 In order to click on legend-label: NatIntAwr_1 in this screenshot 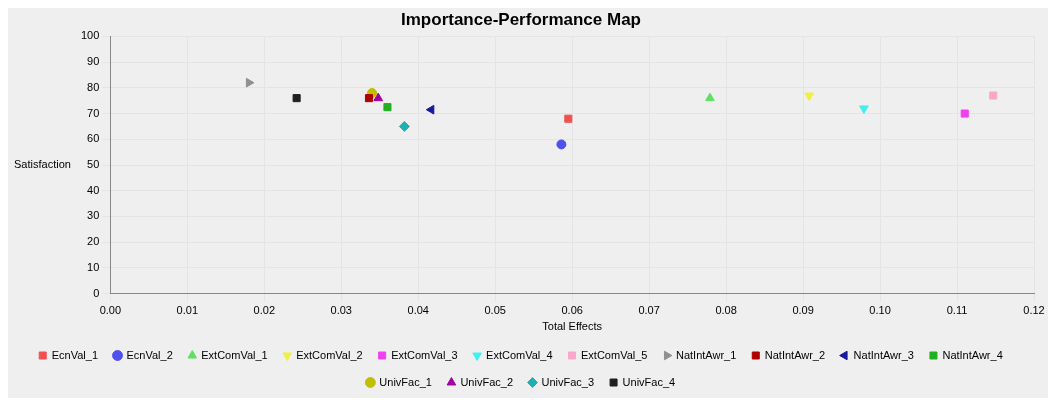, I will do `click(706, 354)`.